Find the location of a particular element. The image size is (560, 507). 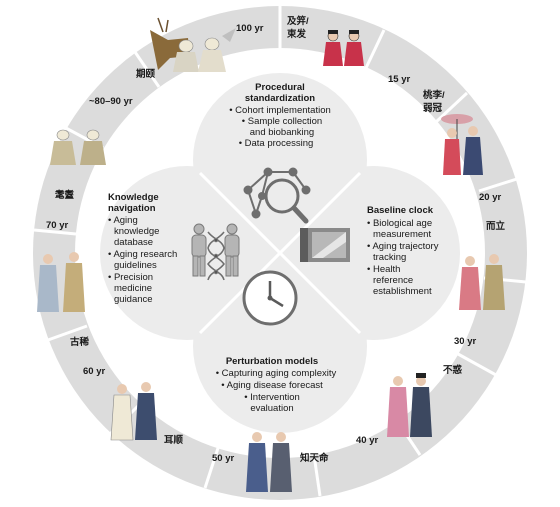

petal-title: Baseline clock is located at coordinates (400, 210).